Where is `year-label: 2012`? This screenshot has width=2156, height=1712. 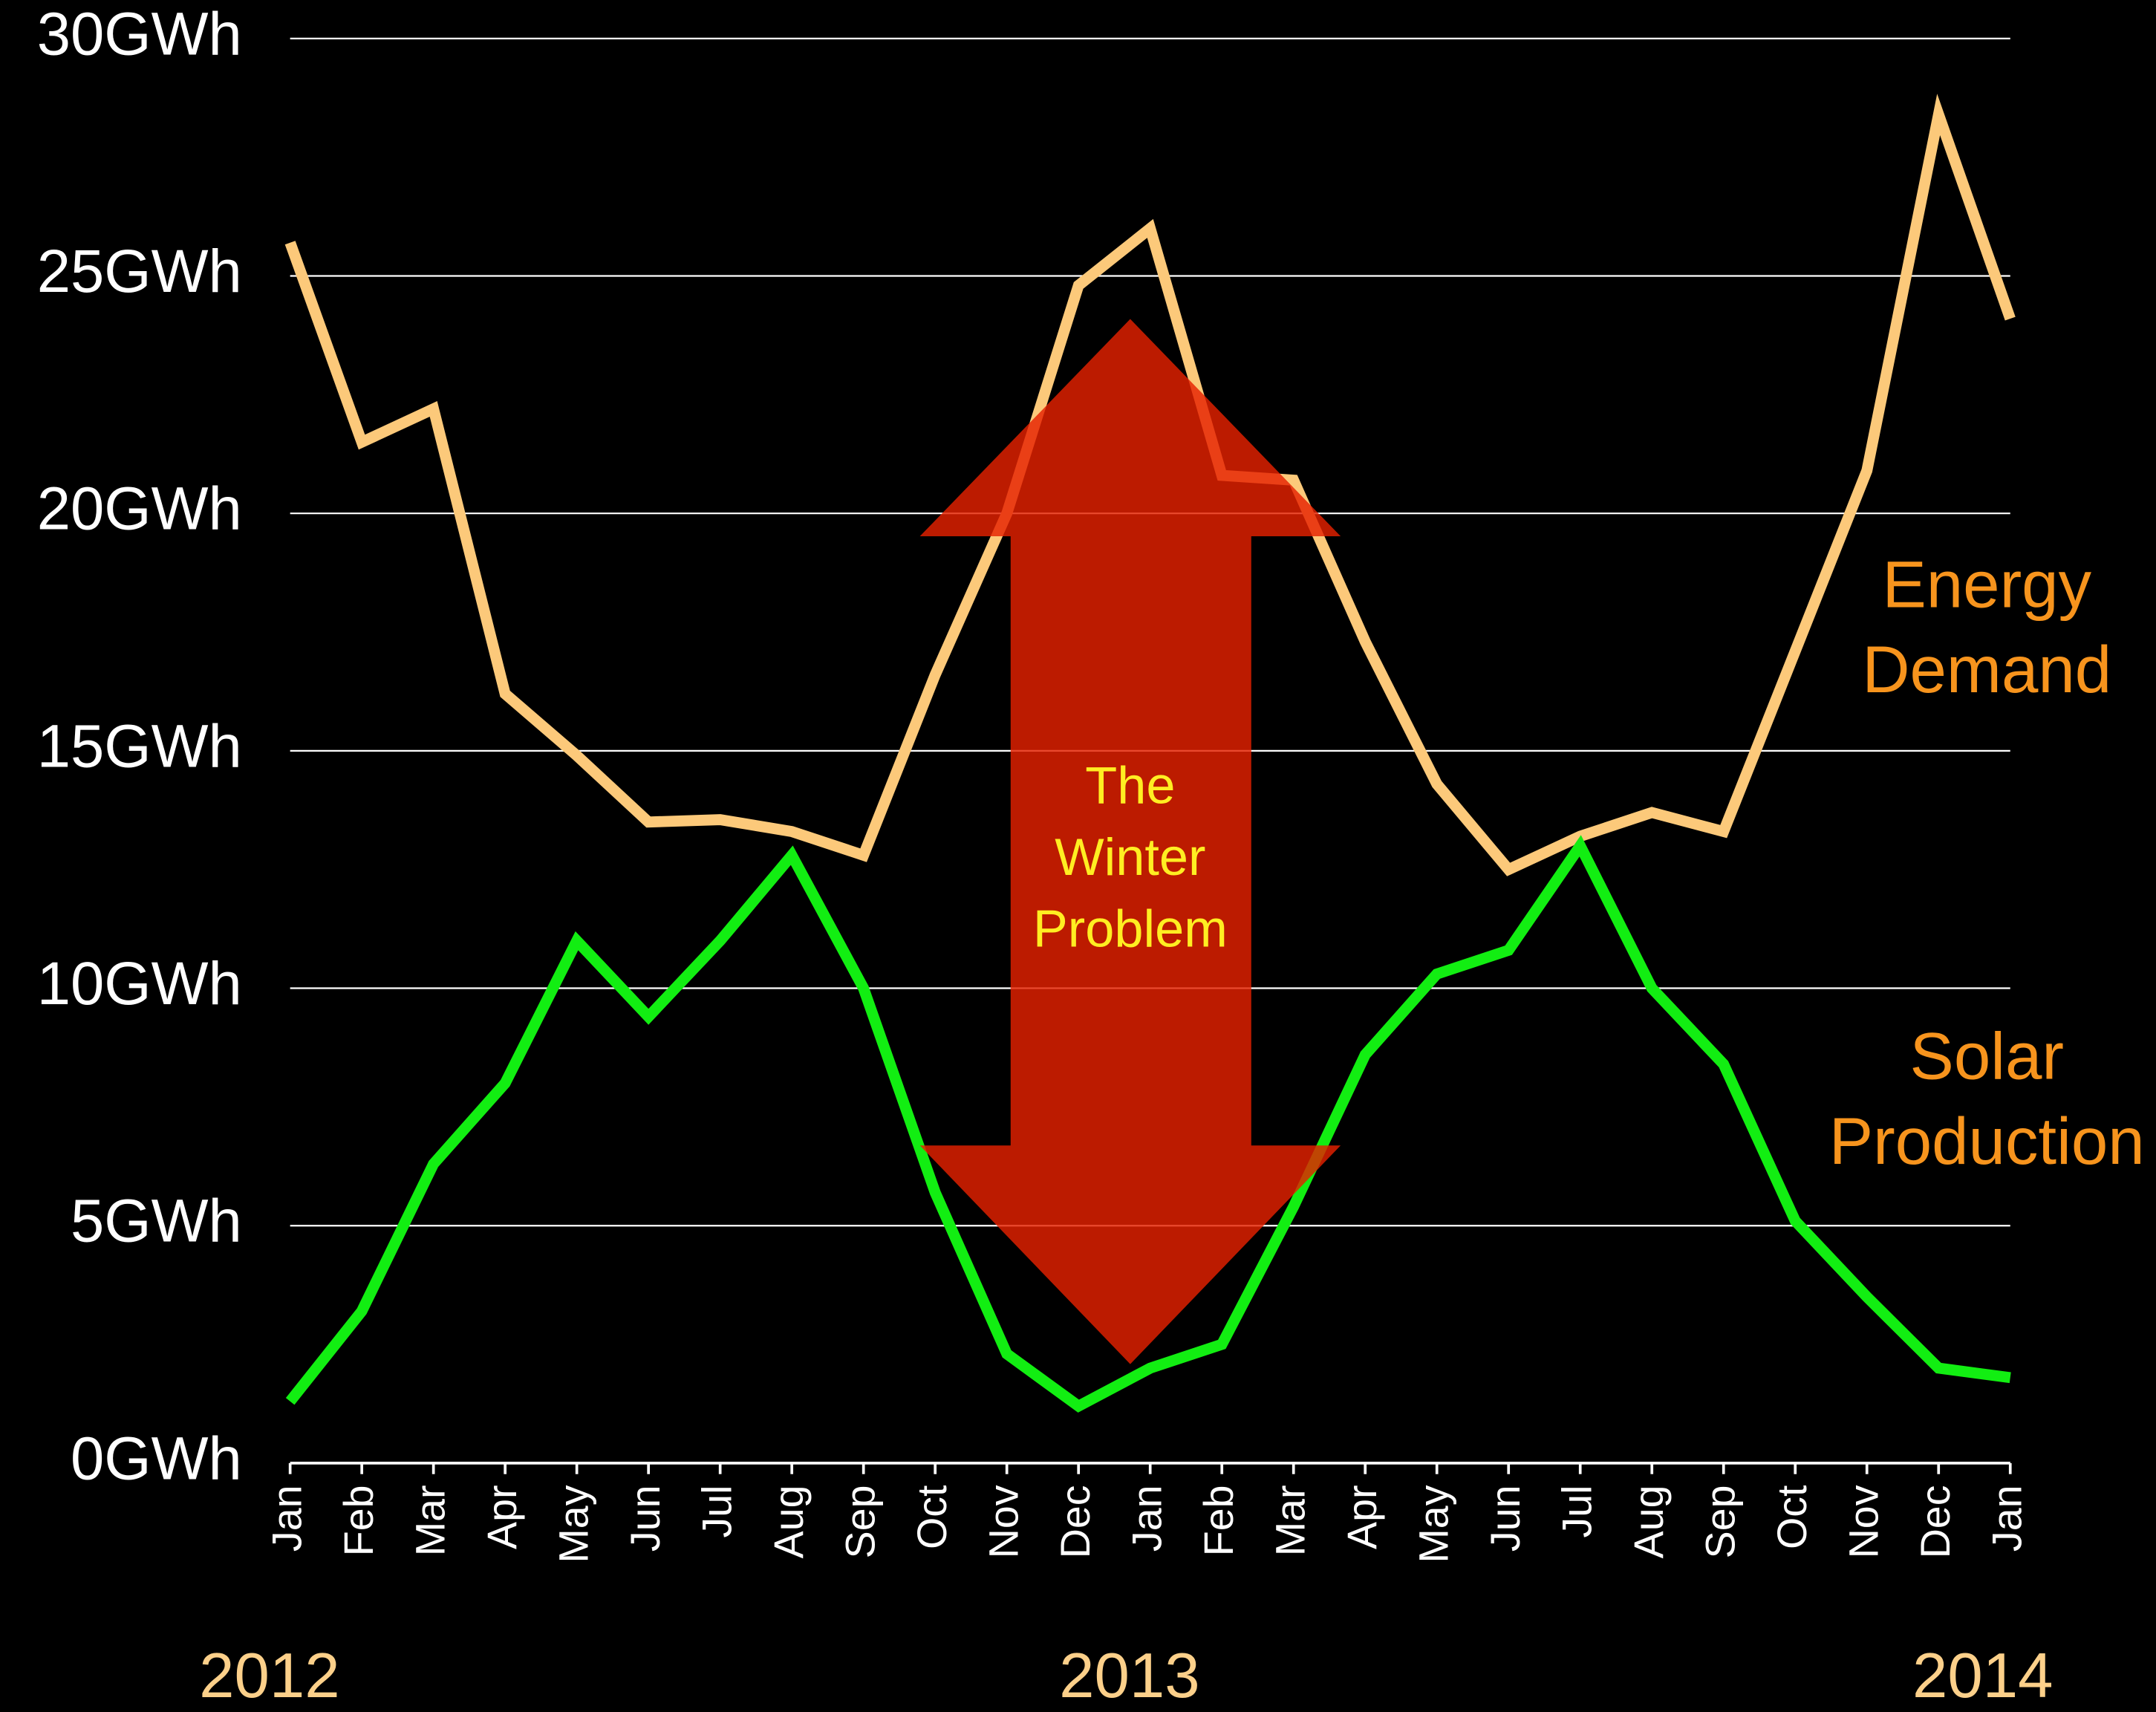
year-label: 2012 is located at coordinates (269, 1676).